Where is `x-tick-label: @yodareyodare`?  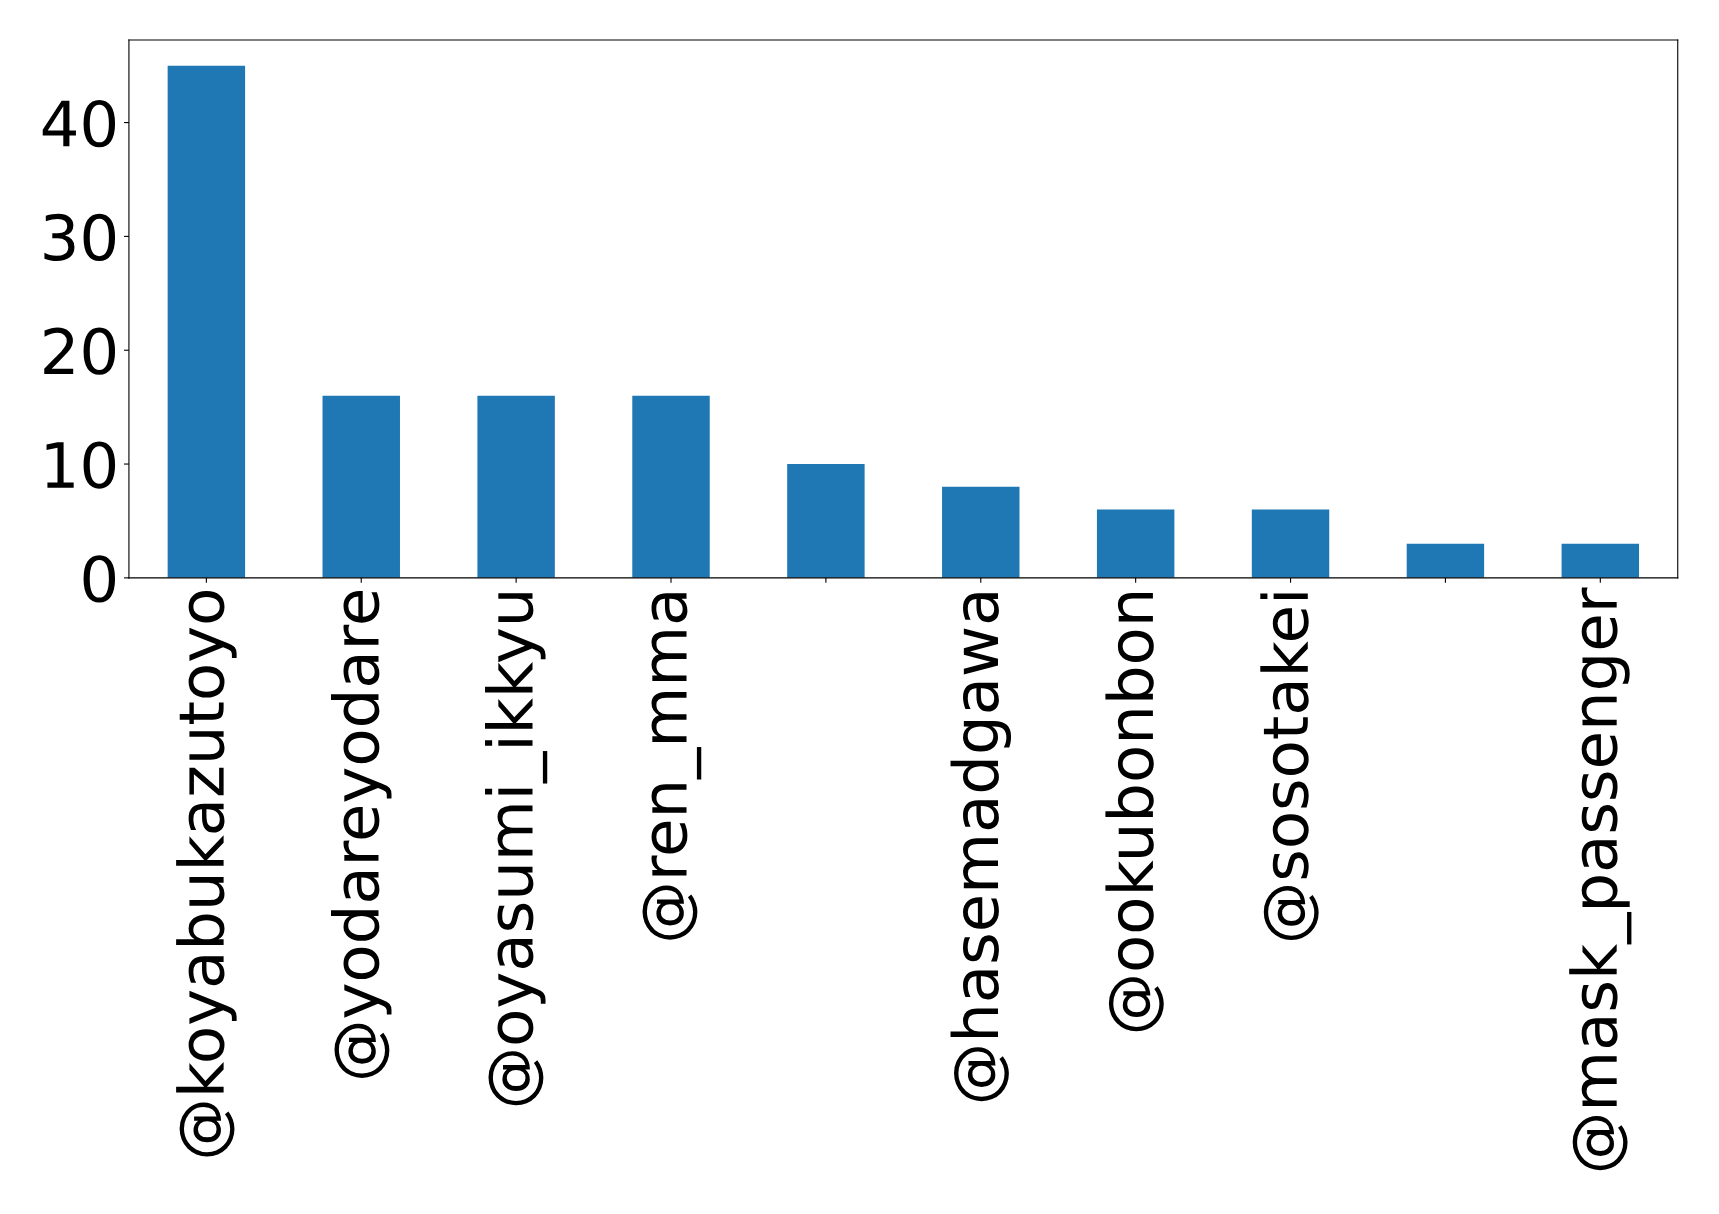
x-tick-label: @yodareyodare is located at coordinates (361, 834).